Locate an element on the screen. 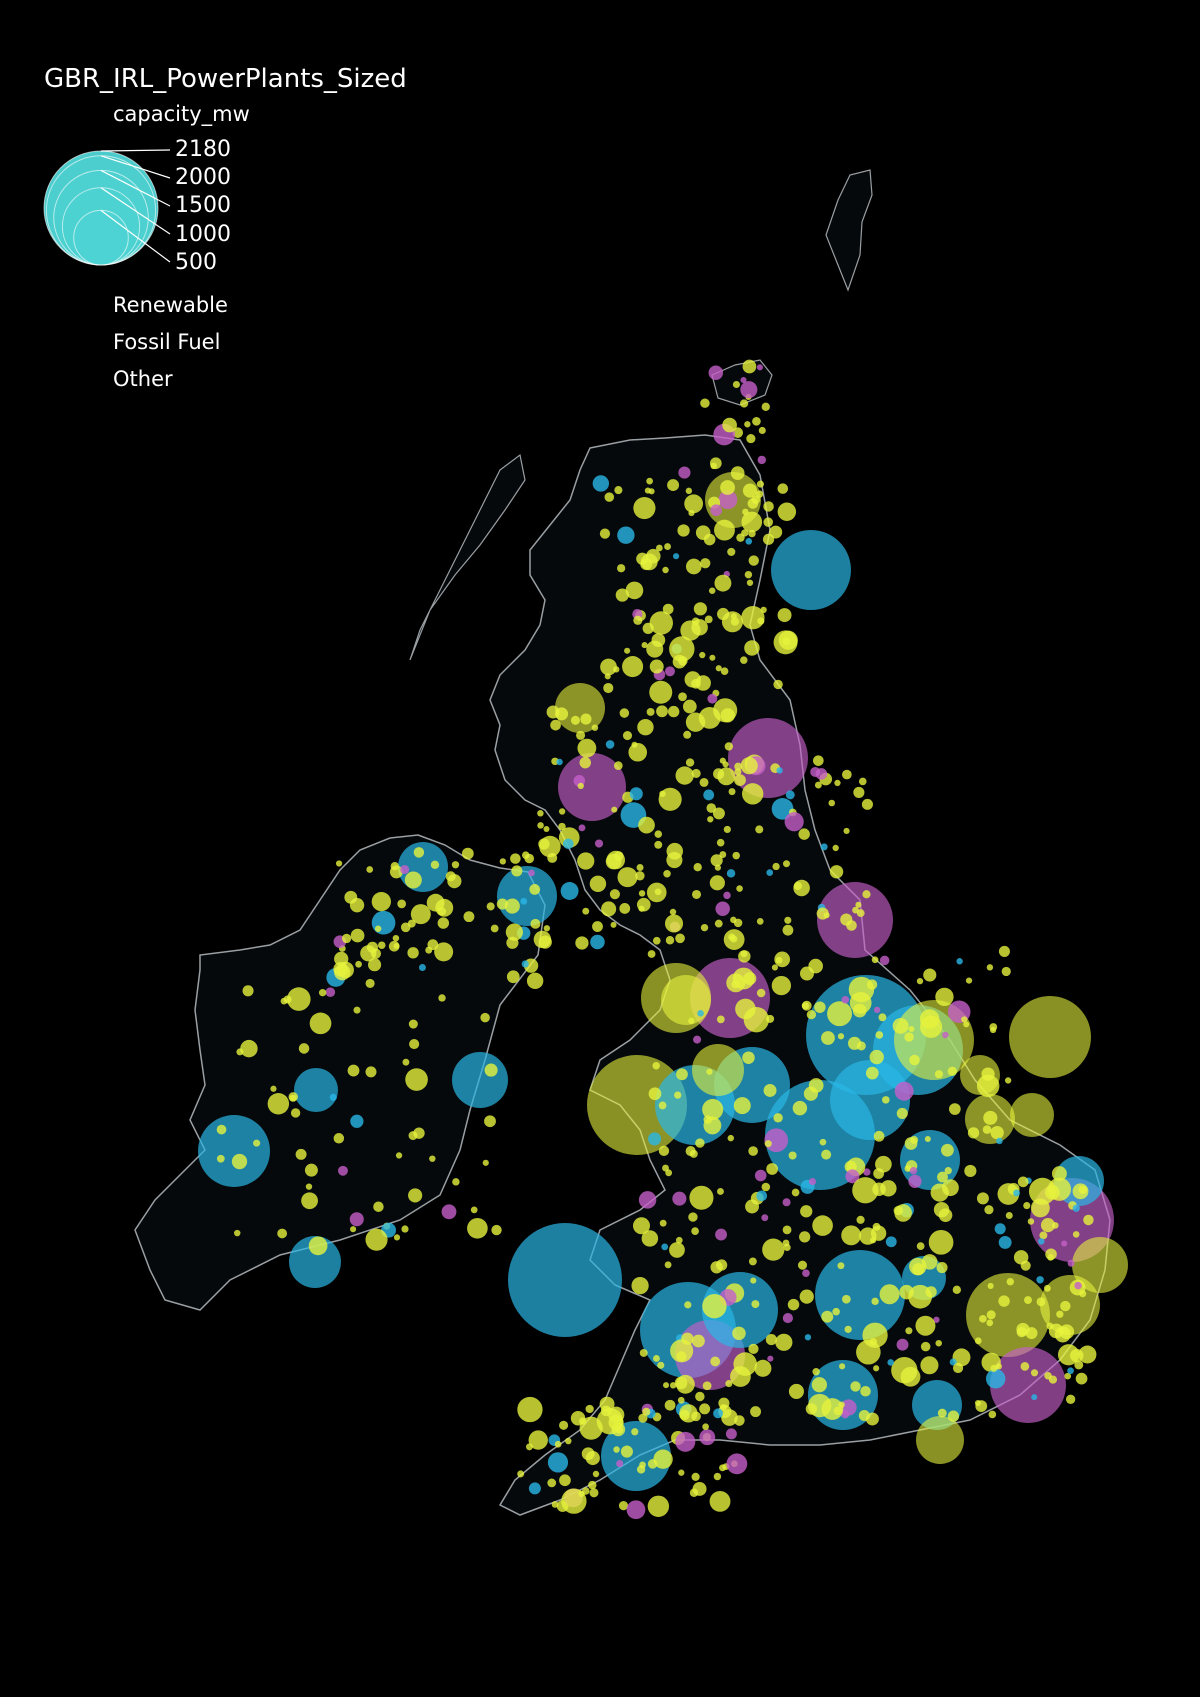 The image size is (1200, 1697). outer-hebrides is located at coordinates (467, 557).